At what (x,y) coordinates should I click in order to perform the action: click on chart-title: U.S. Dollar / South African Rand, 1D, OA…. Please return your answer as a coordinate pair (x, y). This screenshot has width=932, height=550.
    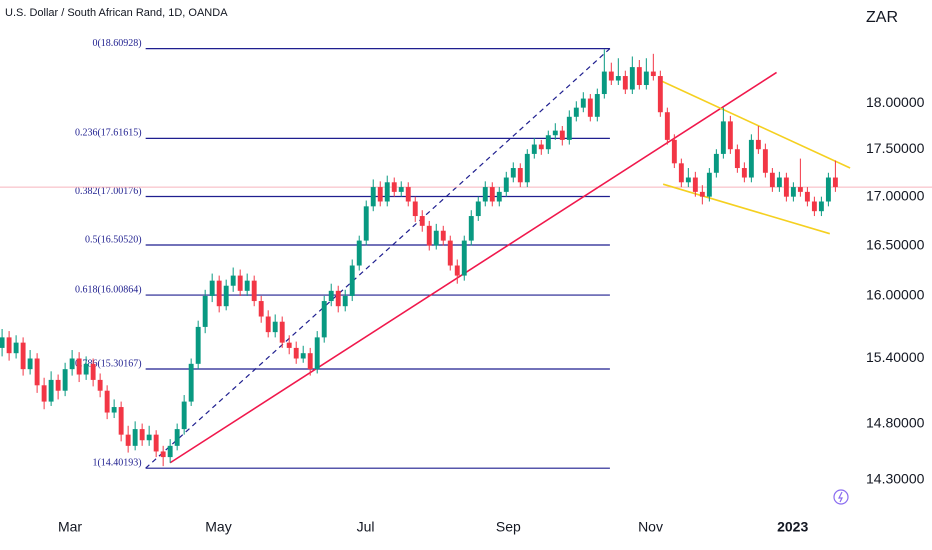
    Looking at the image, I should click on (116, 13).